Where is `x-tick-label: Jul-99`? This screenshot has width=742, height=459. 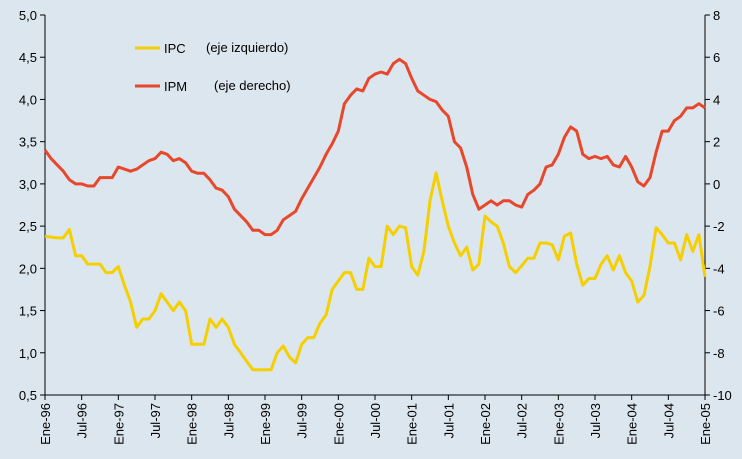
x-tick-label: Jul-99 is located at coordinates (302, 420).